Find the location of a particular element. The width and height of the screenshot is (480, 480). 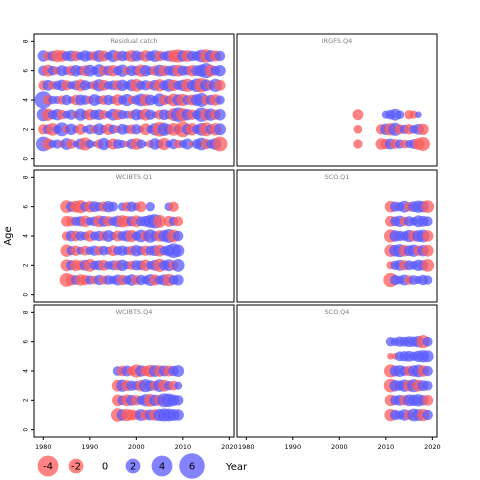

legend-label: -2 is located at coordinates (76, 467).